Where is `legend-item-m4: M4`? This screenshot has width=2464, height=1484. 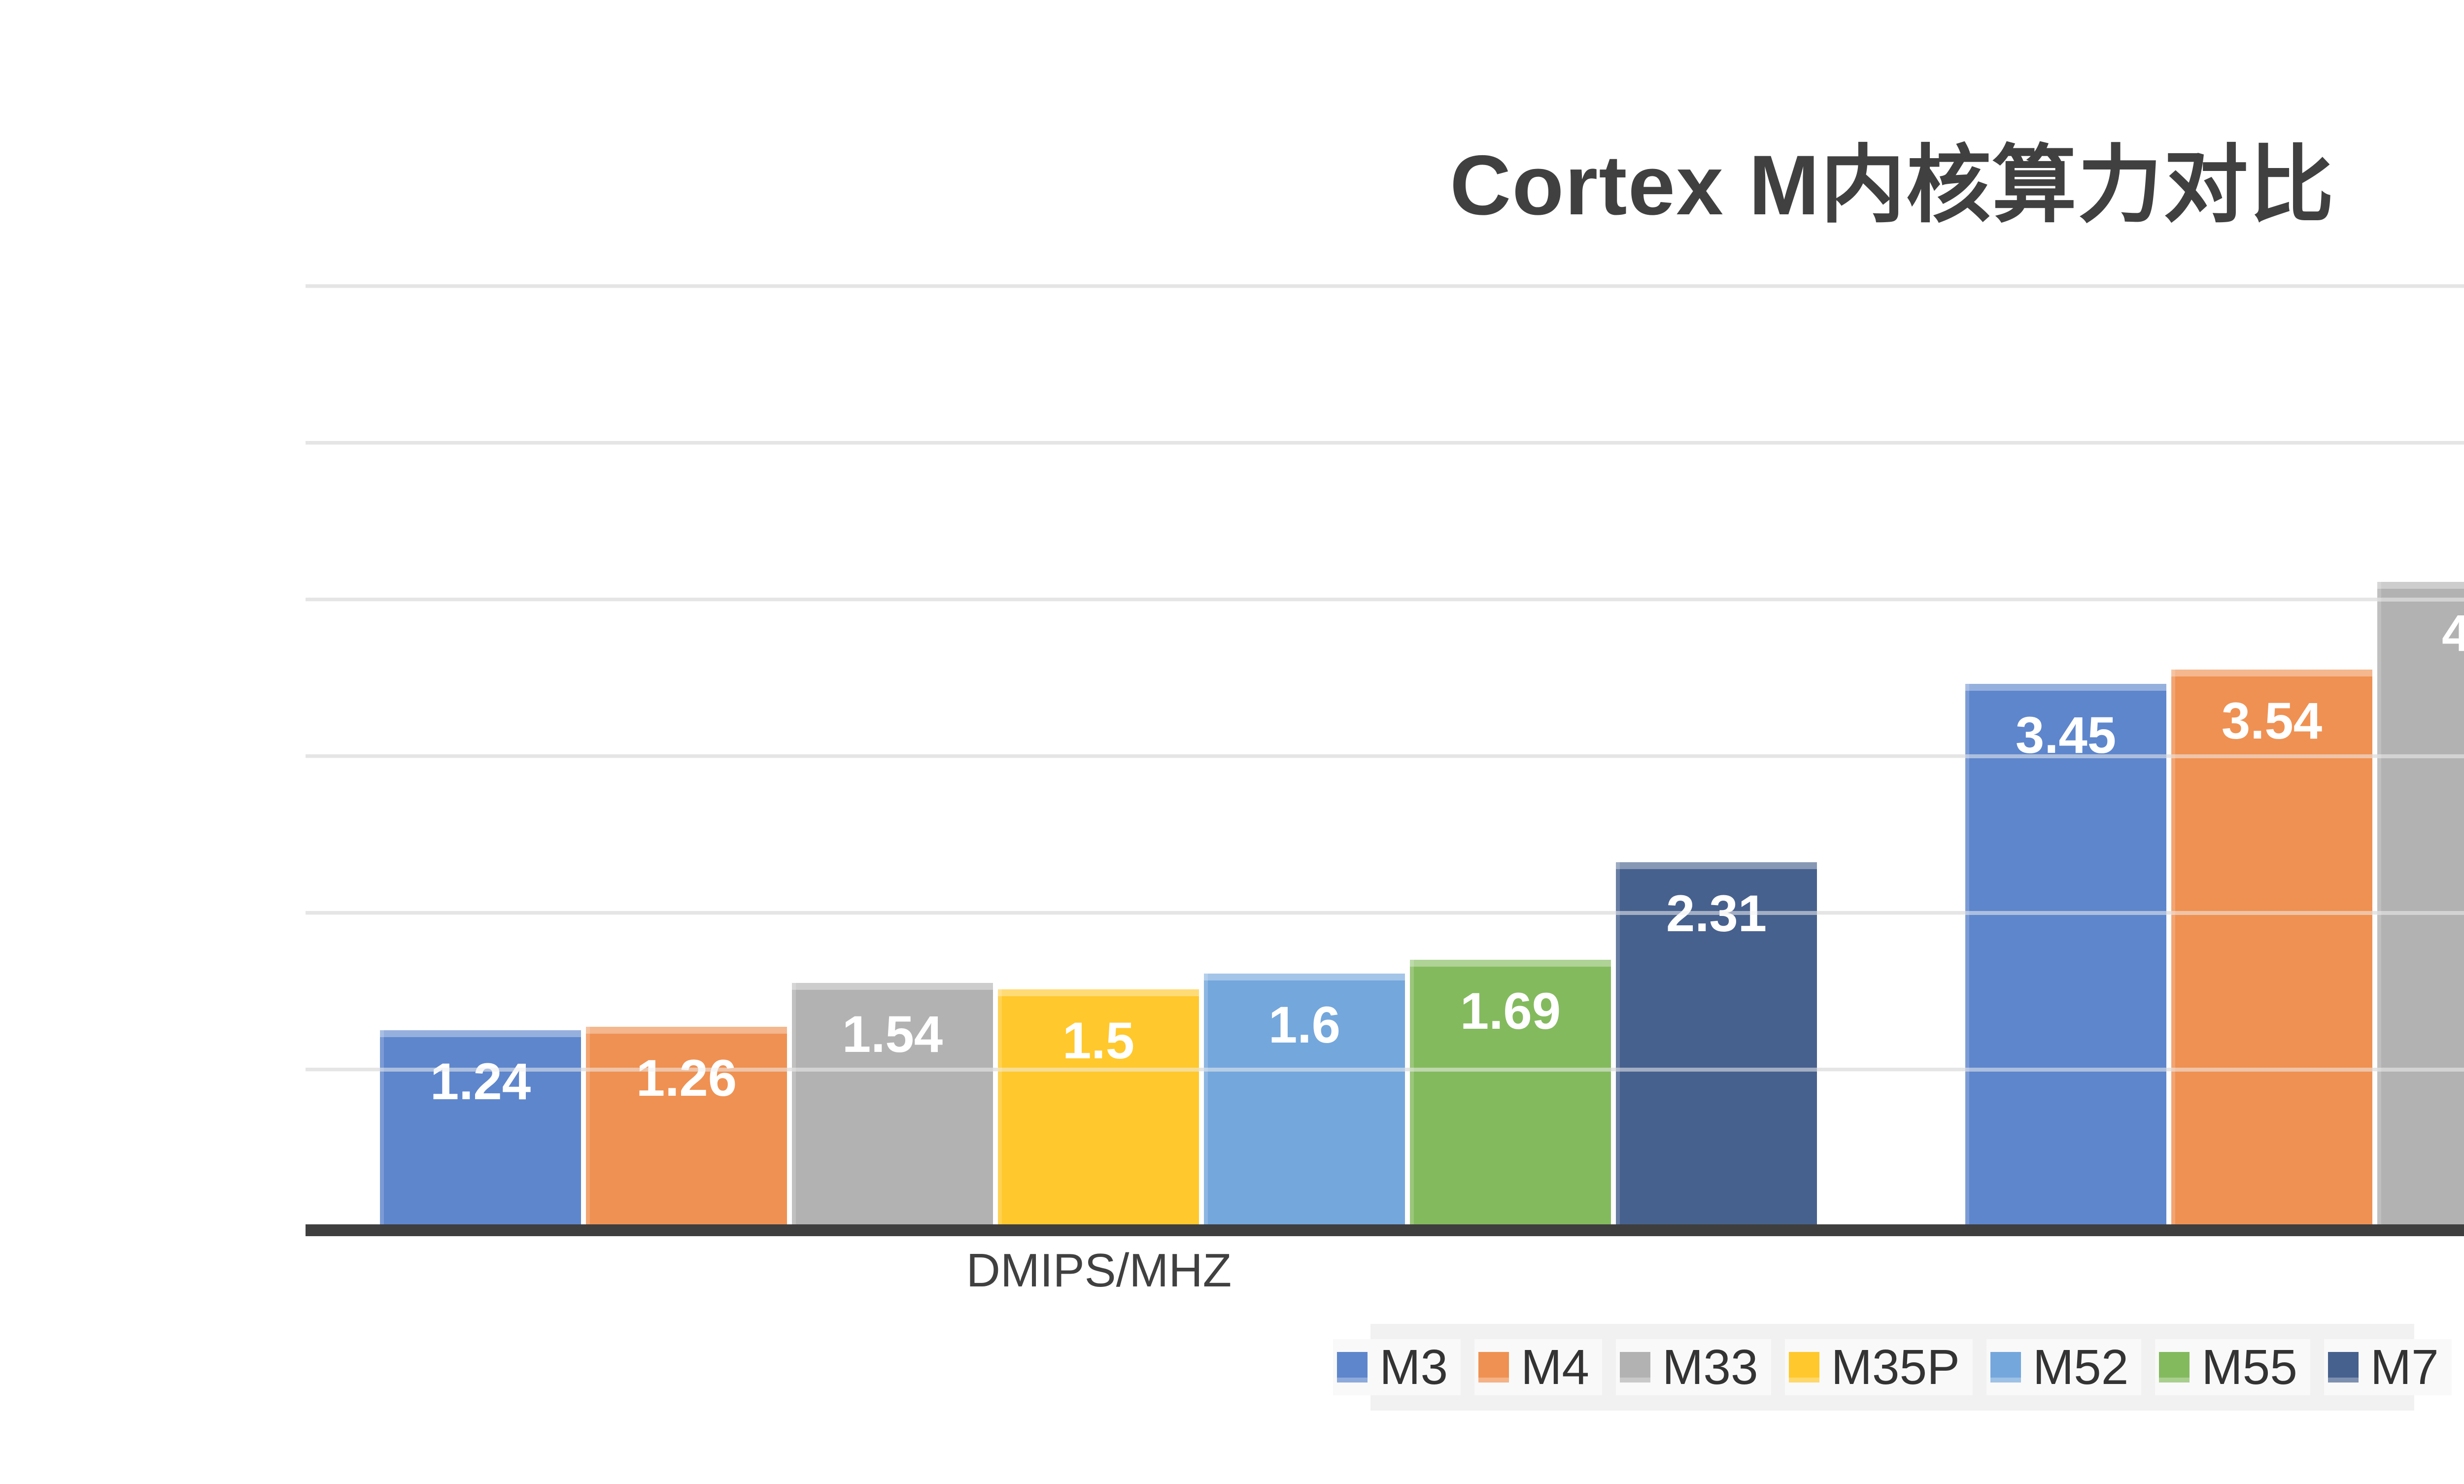 legend-item-m4: M4 is located at coordinates (1538, 1367).